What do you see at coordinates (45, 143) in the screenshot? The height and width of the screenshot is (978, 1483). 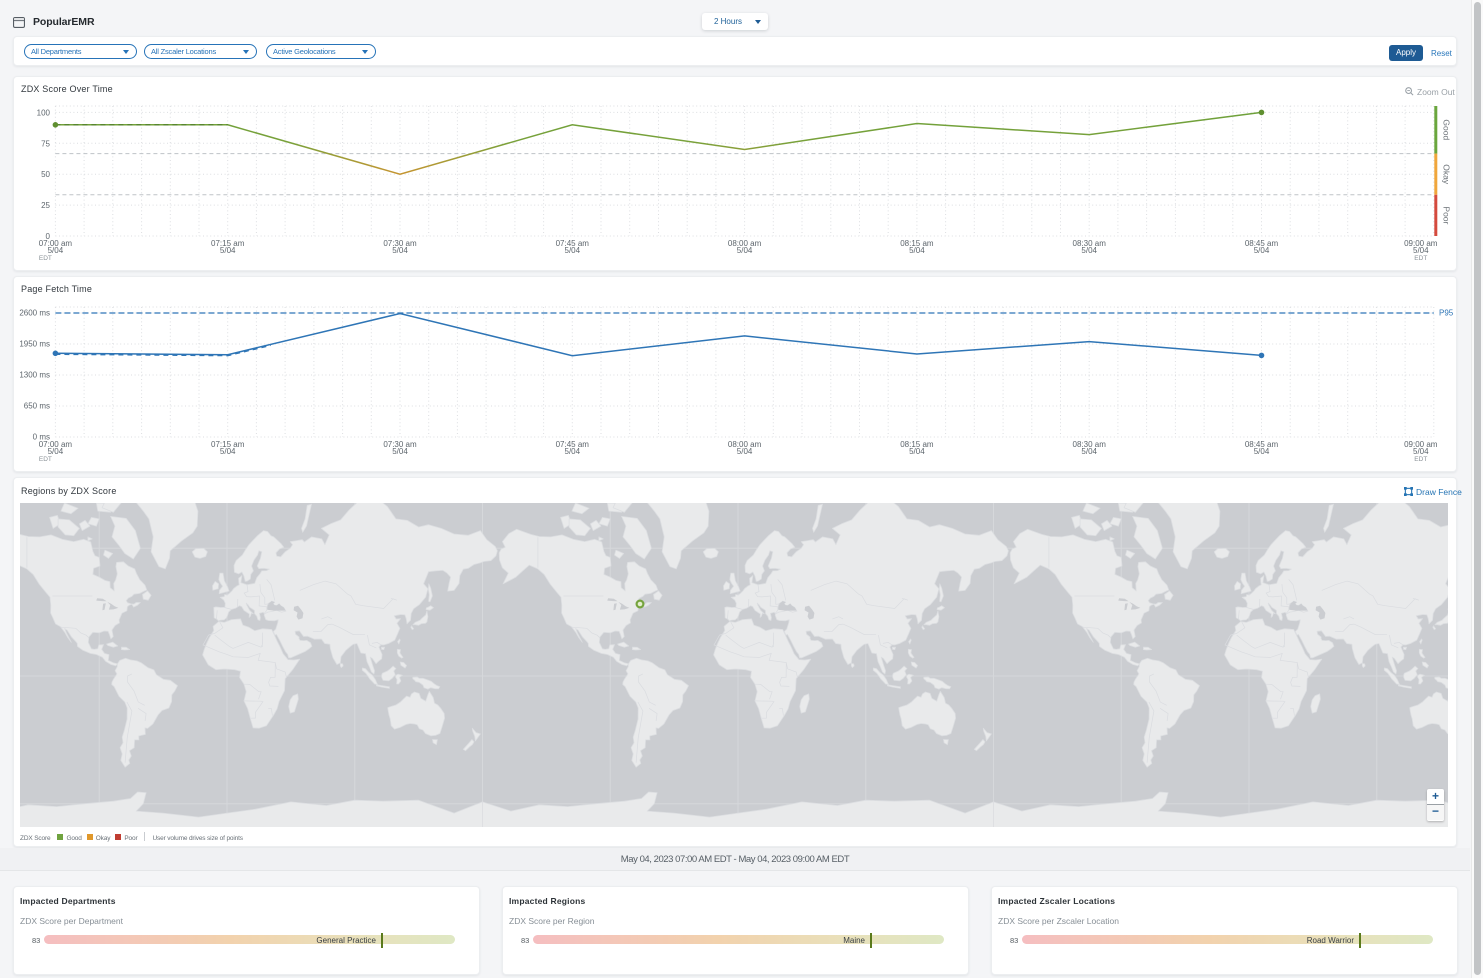 I see `svg-text: 75` at bounding box center [45, 143].